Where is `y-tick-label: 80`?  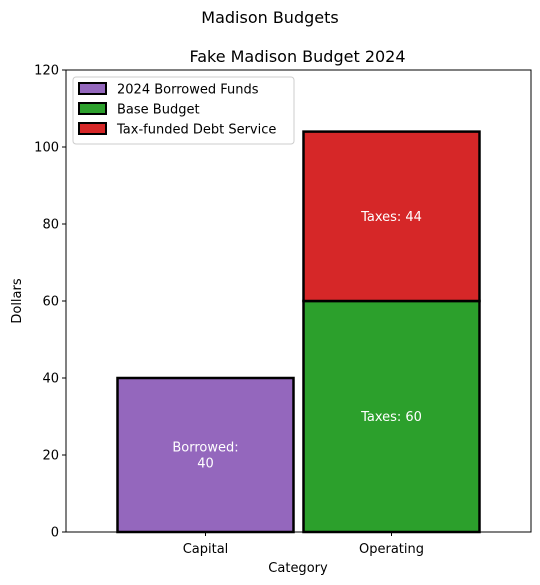 y-tick-label: 80 is located at coordinates (50, 225).